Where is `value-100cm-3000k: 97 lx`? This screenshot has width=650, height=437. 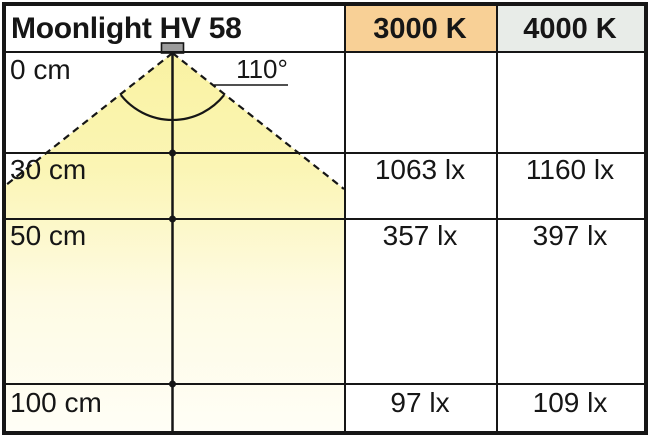 value-100cm-3000k: 97 lx is located at coordinates (420, 402).